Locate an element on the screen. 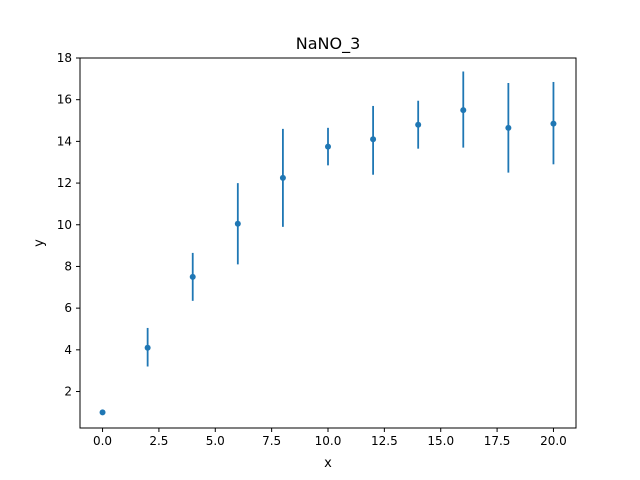  x-tick-label: 10.0 is located at coordinates (328, 441).